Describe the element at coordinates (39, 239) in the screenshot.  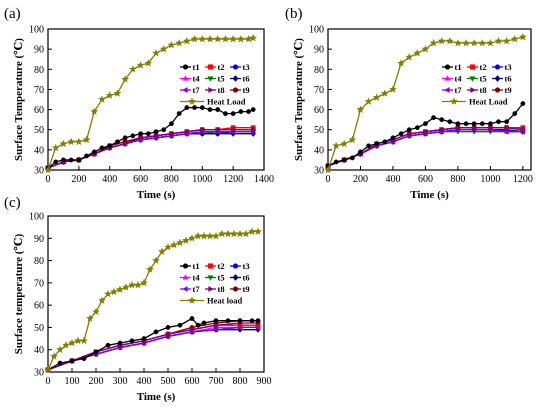
I see `y-tick-label: 90` at that location.